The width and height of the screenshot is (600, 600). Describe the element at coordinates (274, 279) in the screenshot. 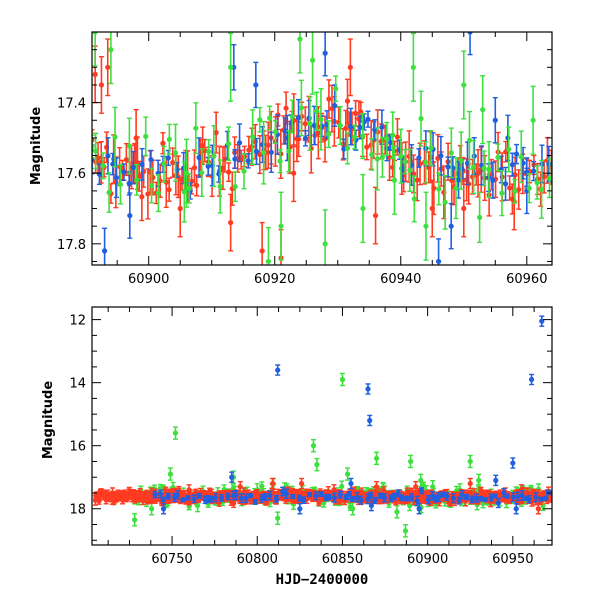

I see `x-tick-label: 60920` at that location.